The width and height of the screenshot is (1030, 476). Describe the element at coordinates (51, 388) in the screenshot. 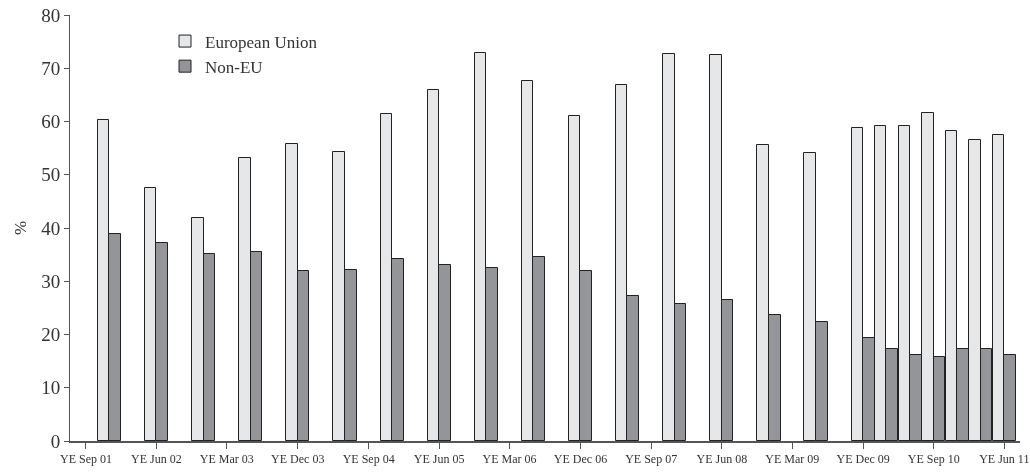

I see `y-tick-label: 10` at that location.